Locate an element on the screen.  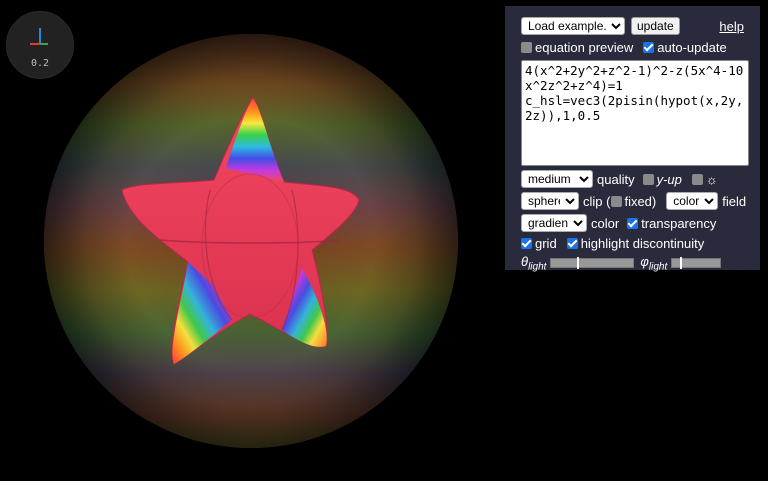
help-link: help is located at coordinates (731, 26).